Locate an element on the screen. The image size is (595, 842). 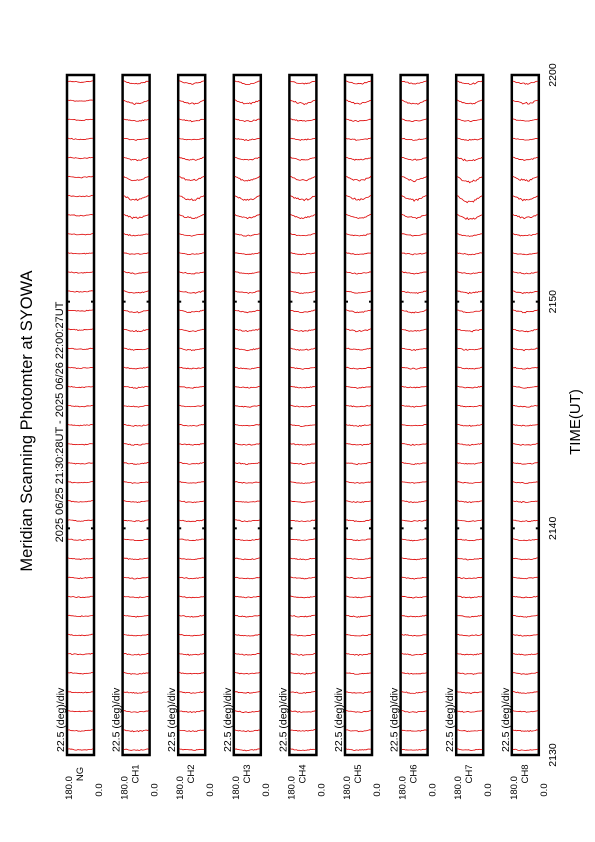
x-tick-label: 2140 is located at coordinates (553, 528).